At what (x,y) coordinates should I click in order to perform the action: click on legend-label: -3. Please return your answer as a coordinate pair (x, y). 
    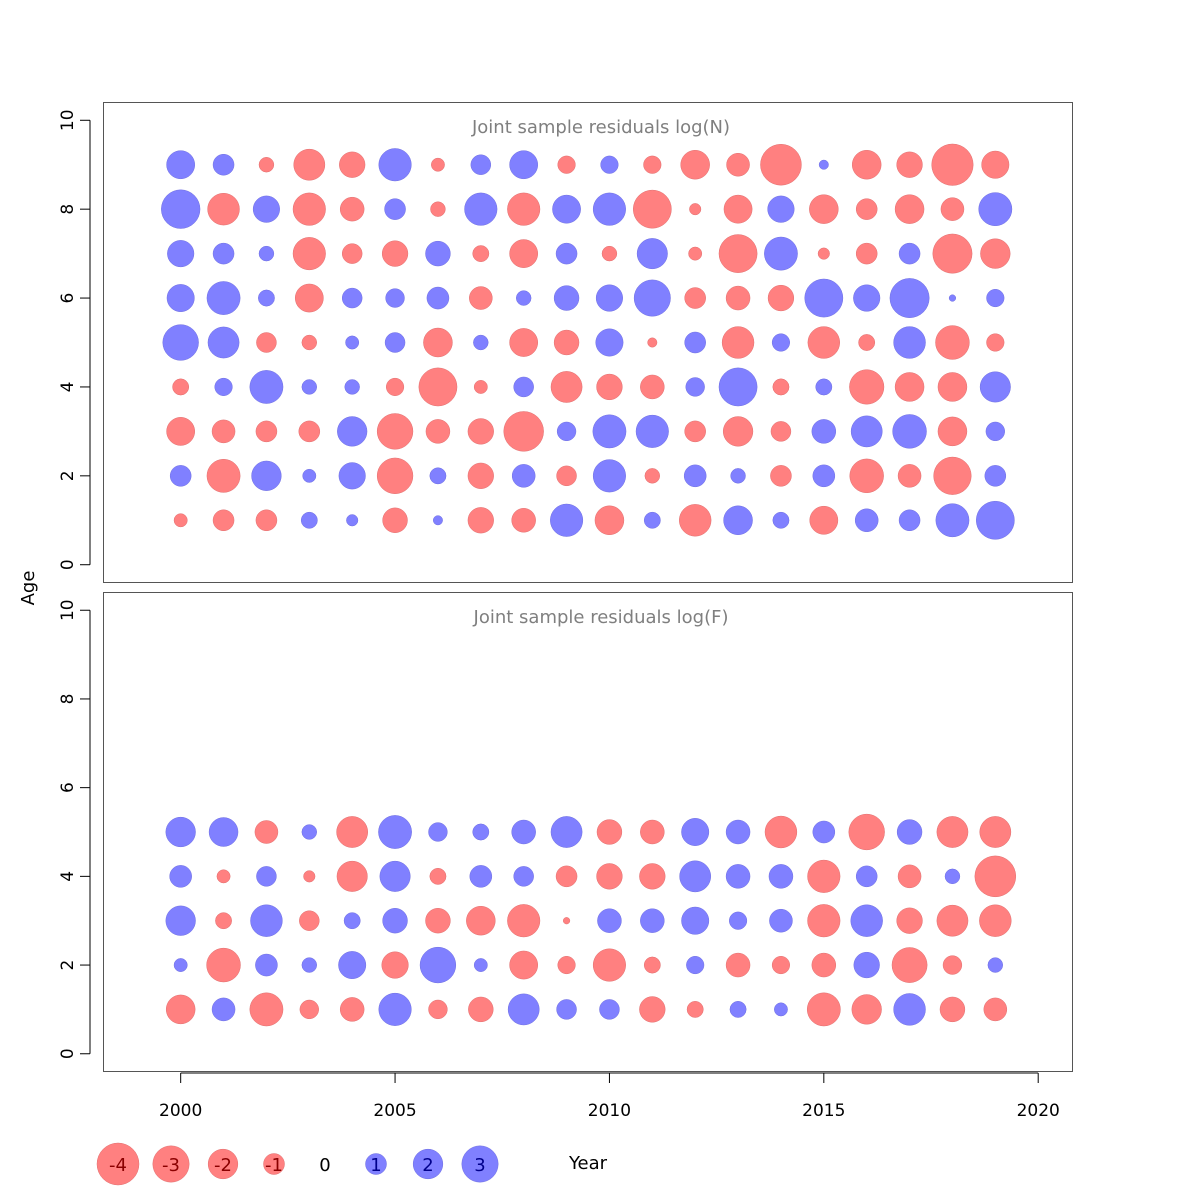
    Looking at the image, I should click on (171, 1165).